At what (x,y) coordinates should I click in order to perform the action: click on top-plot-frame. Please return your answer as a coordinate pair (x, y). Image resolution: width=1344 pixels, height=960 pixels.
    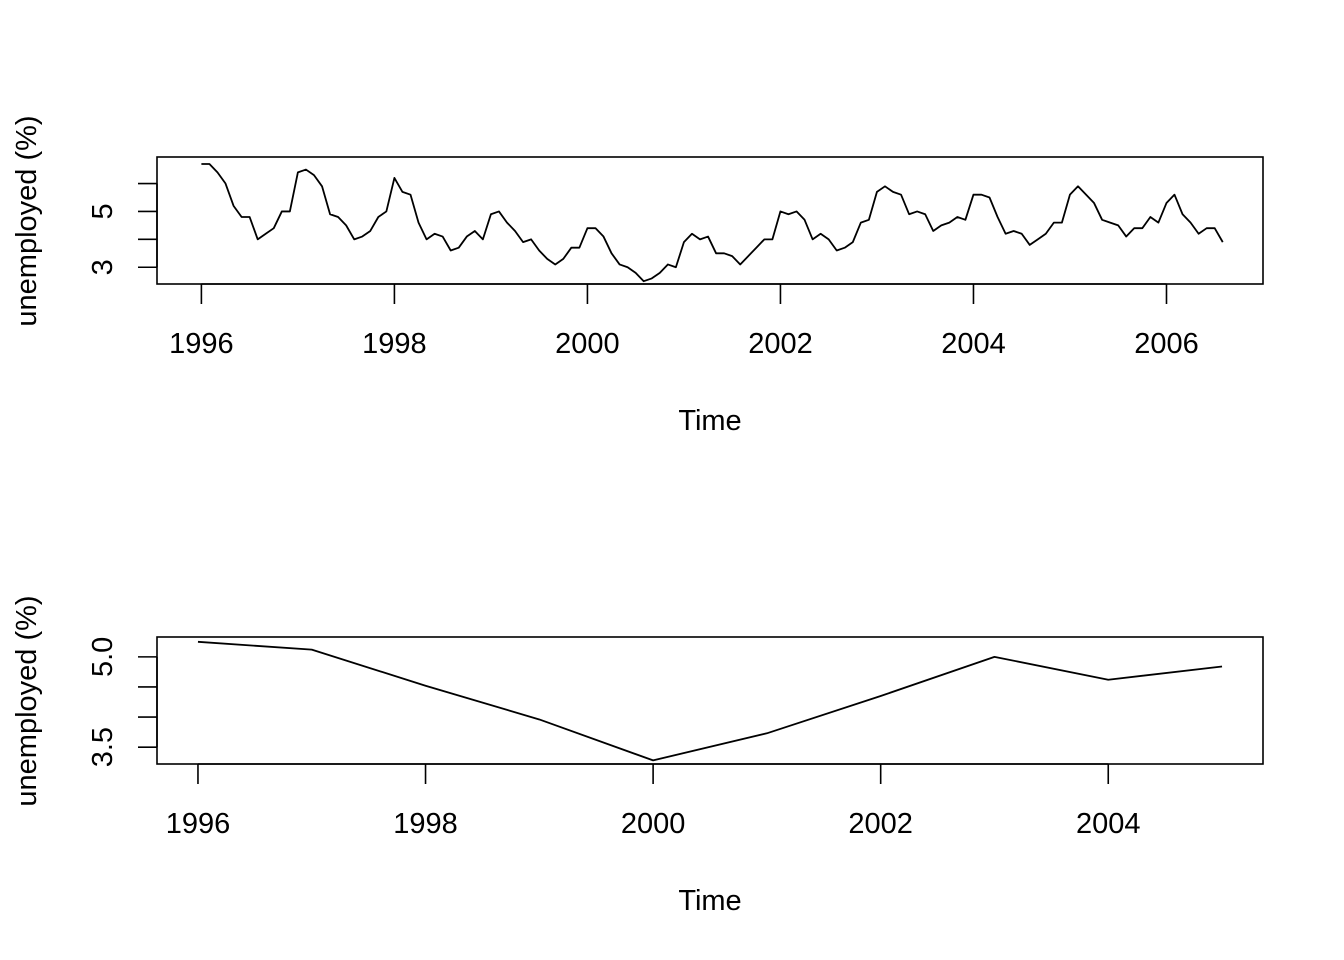
    Looking at the image, I should click on (710, 220).